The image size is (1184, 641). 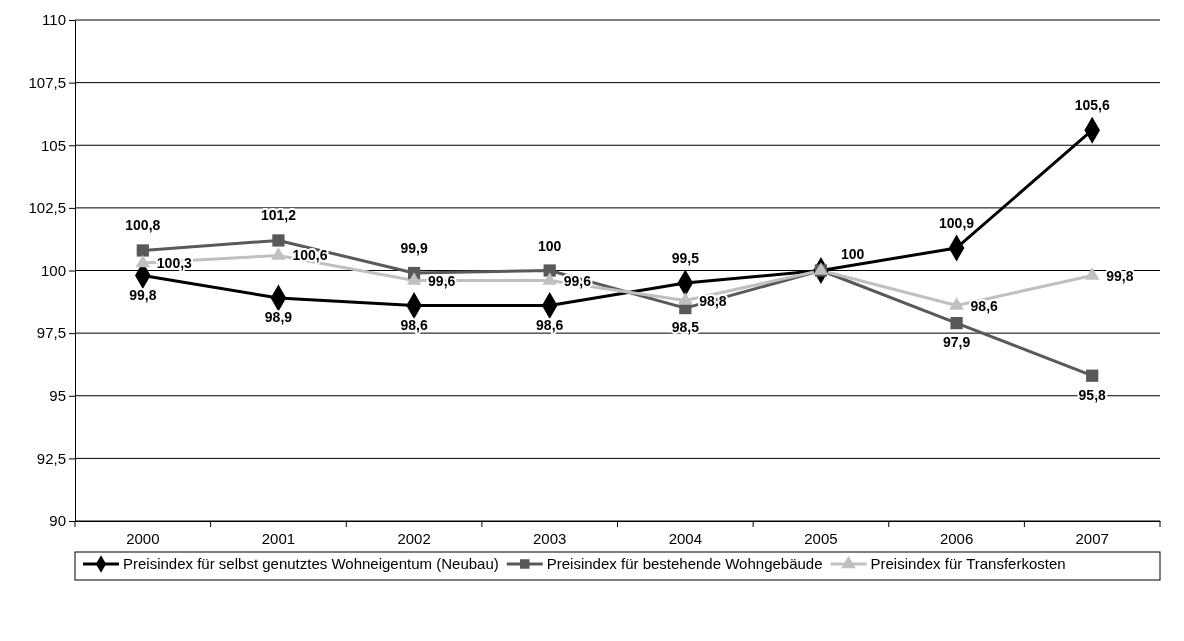 I want to click on legend-label: Preisindex für selbst genutztes Wohneigentum (Neubau), so click(x=311, y=563).